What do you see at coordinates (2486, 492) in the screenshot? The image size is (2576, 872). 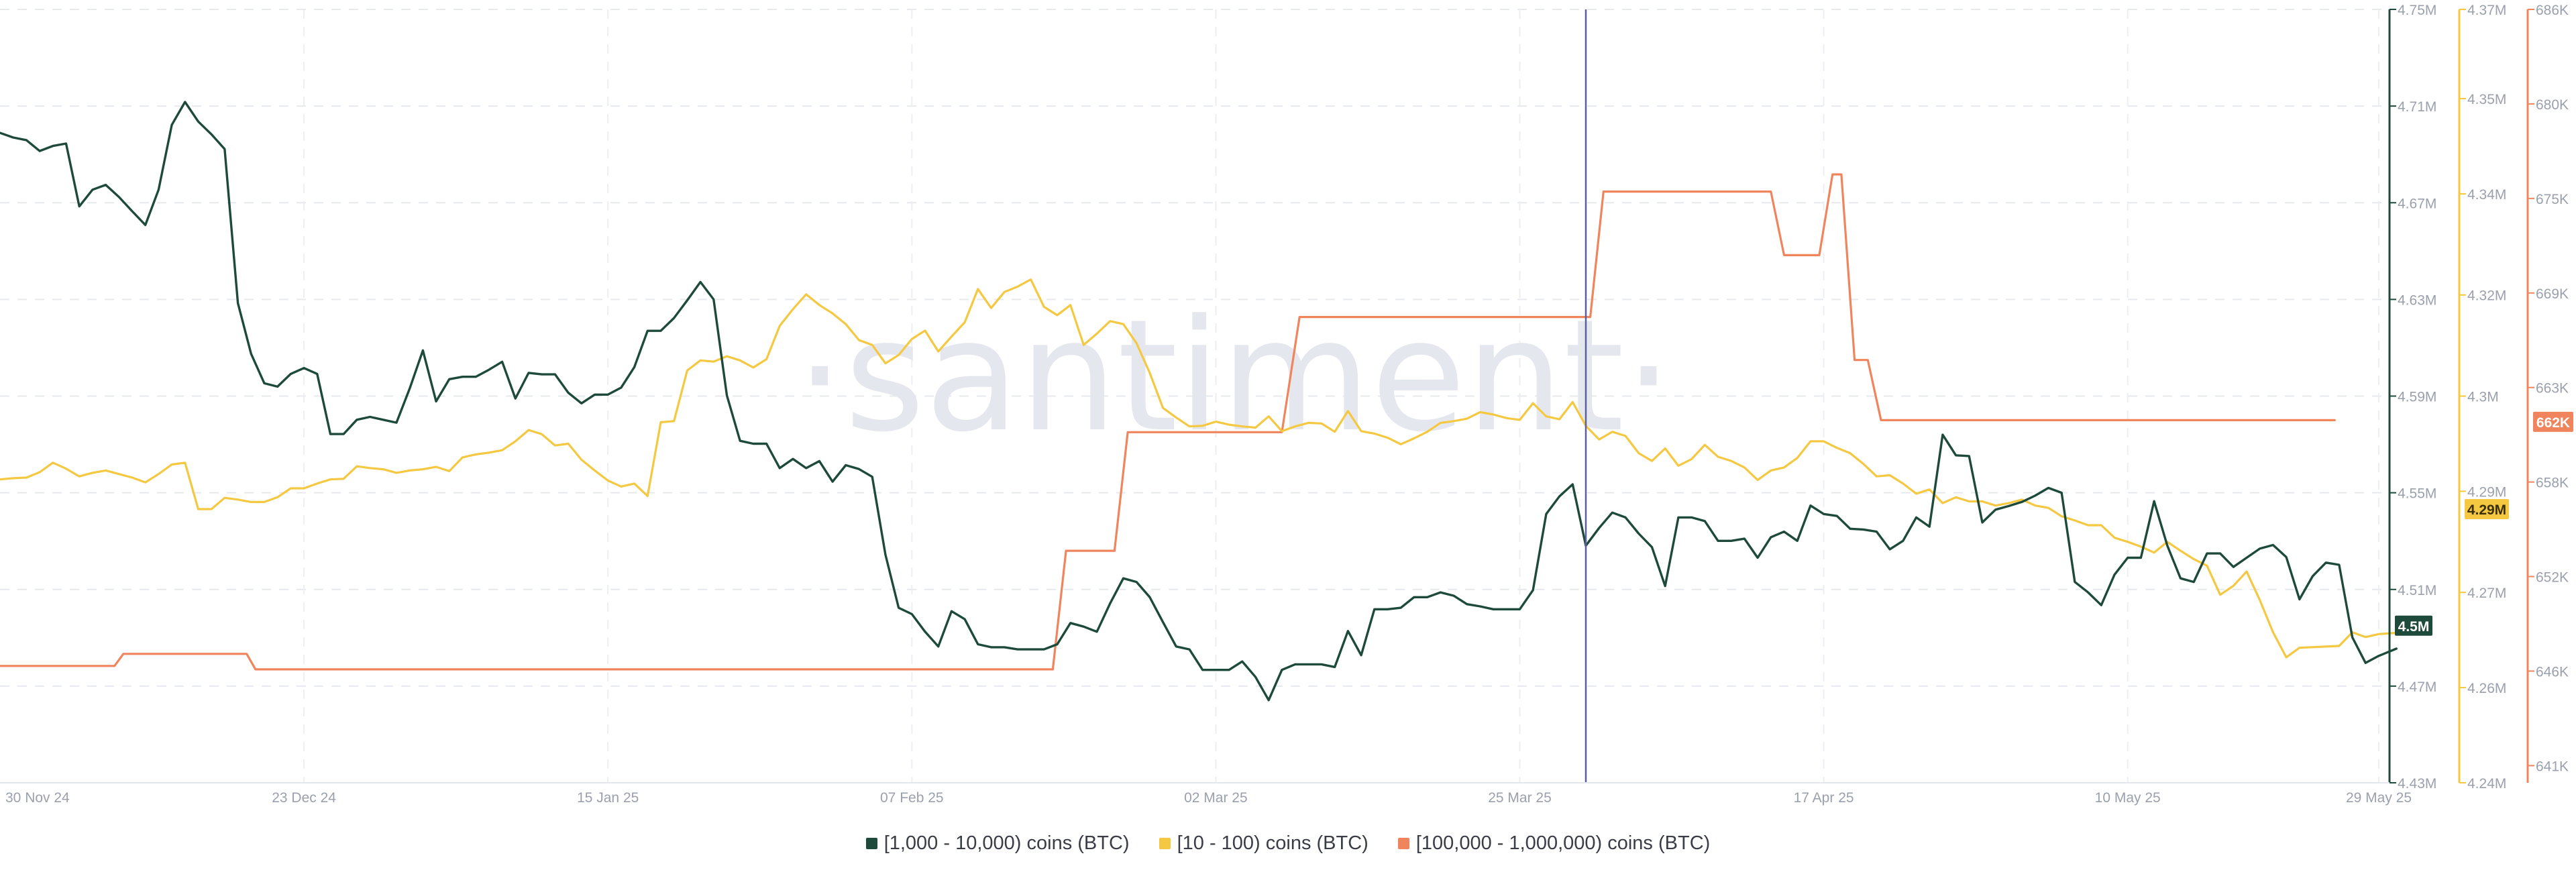 I see `y-axis-yellow-tick-label: 4.29M` at bounding box center [2486, 492].